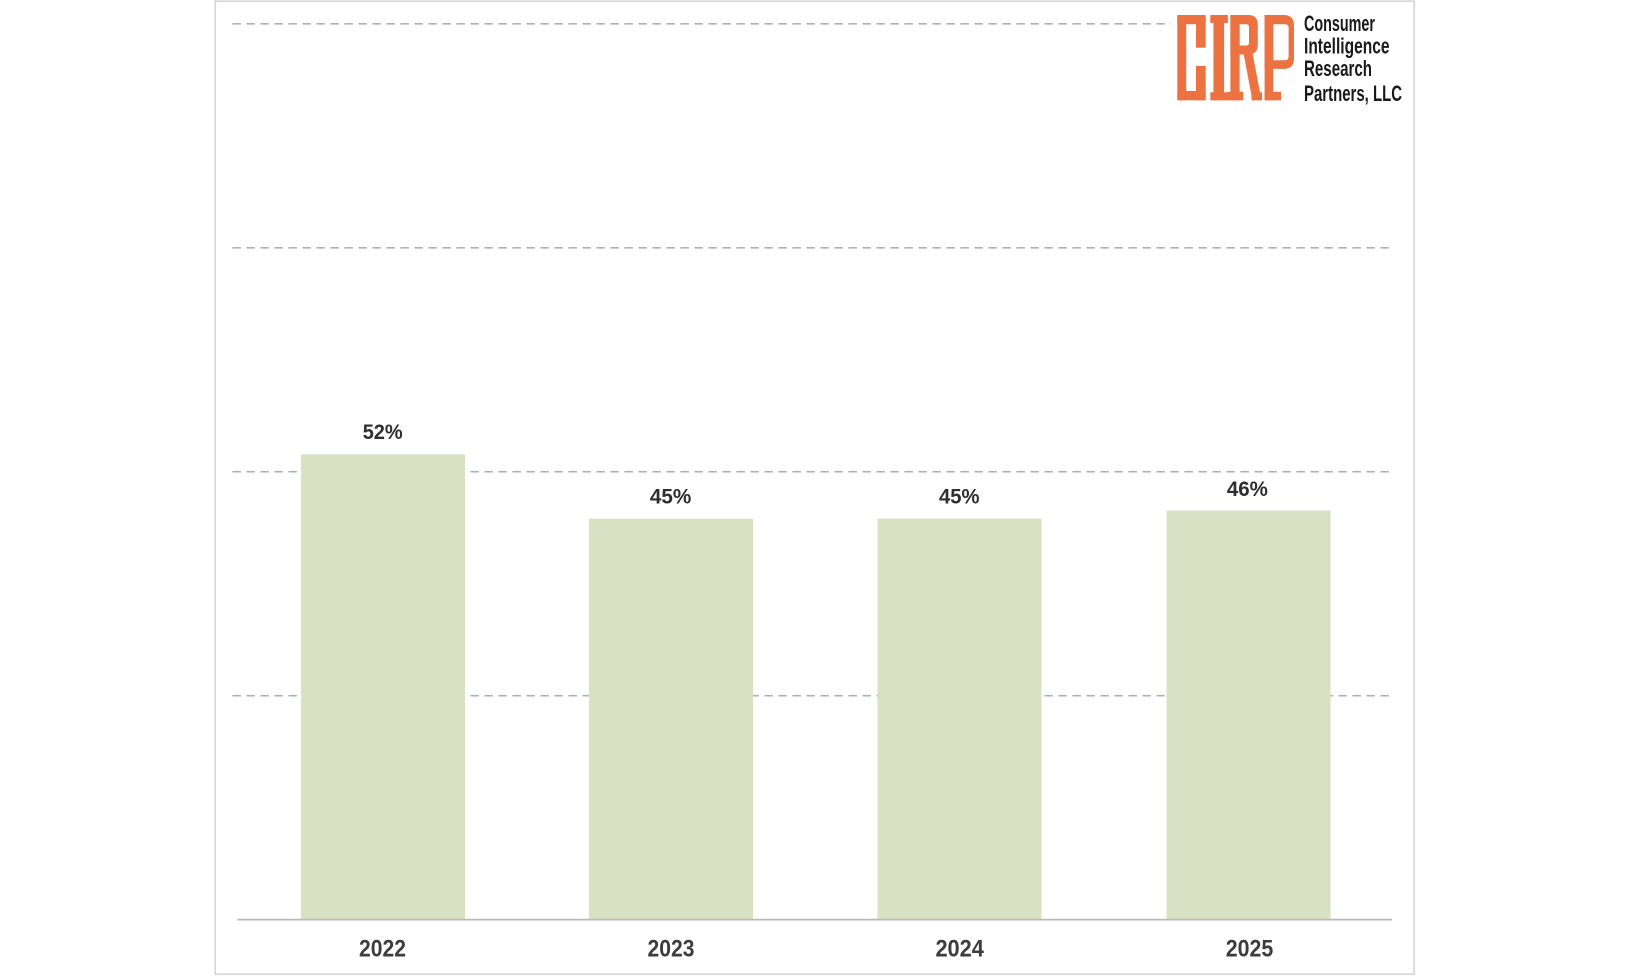 This screenshot has width=1628, height=977. I want to click on svg-text: 2025, so click(1250, 950).